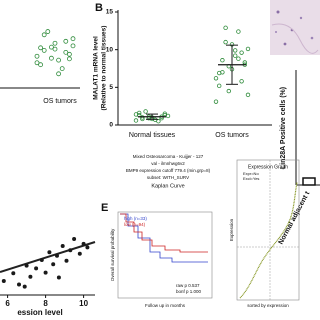 This screenshot has width=320, height=320. Describe the element at coordinates (110, 12) in the screenshot. I see `y-tick-label: 15` at that location.